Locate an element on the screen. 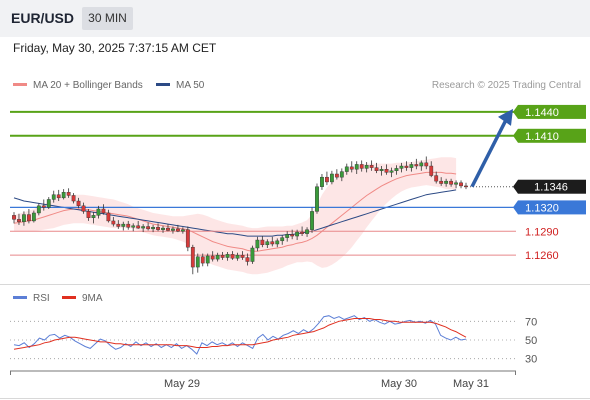 This screenshot has width=590, height=400. timeframe-button: 30 MIN is located at coordinates (107, 18).